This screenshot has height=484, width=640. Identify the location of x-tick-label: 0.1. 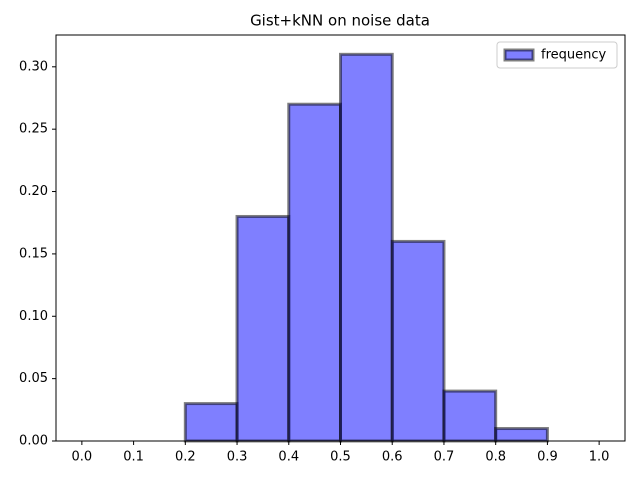
(133, 457).